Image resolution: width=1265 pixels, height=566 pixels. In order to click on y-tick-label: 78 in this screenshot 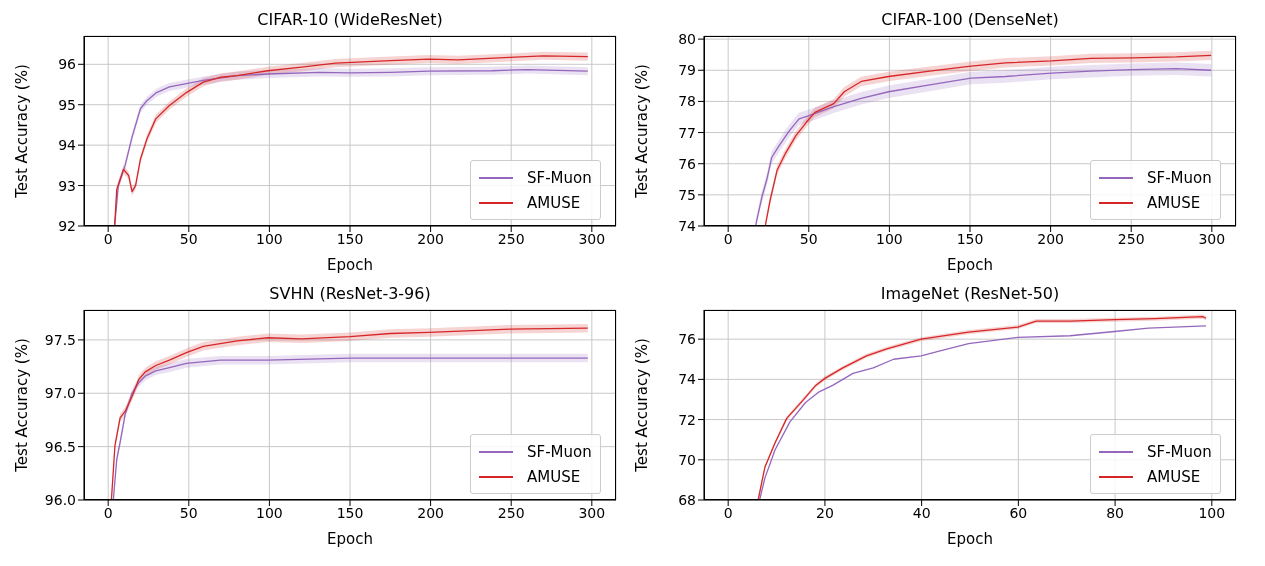, I will do `click(687, 101)`.